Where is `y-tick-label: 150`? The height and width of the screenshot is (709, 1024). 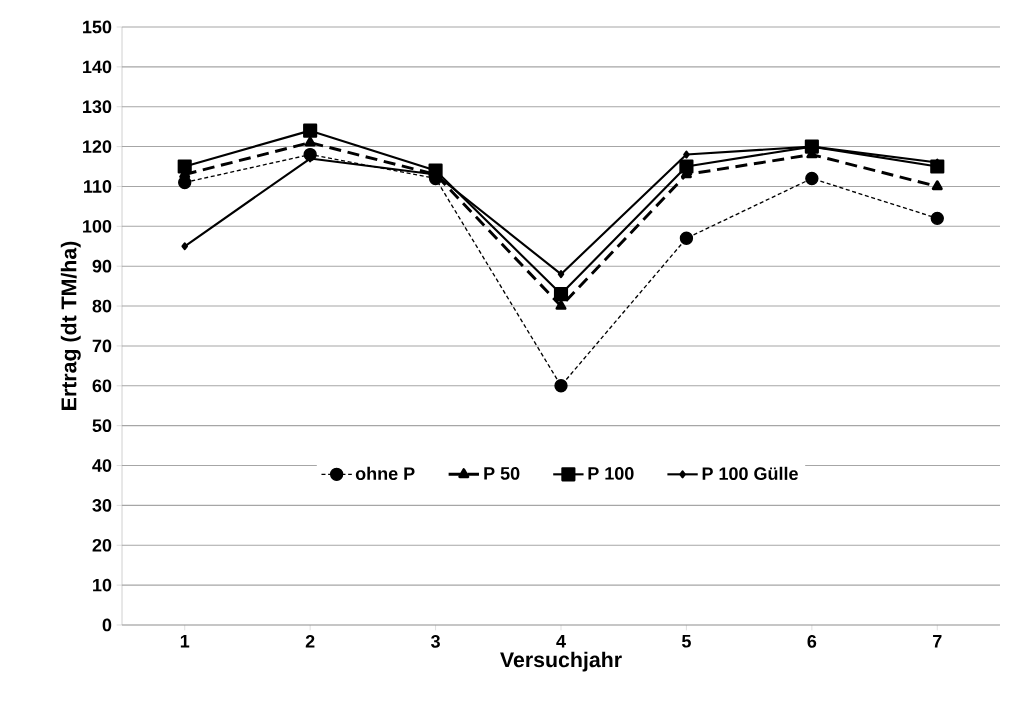 y-tick-label: 150 is located at coordinates (97, 27).